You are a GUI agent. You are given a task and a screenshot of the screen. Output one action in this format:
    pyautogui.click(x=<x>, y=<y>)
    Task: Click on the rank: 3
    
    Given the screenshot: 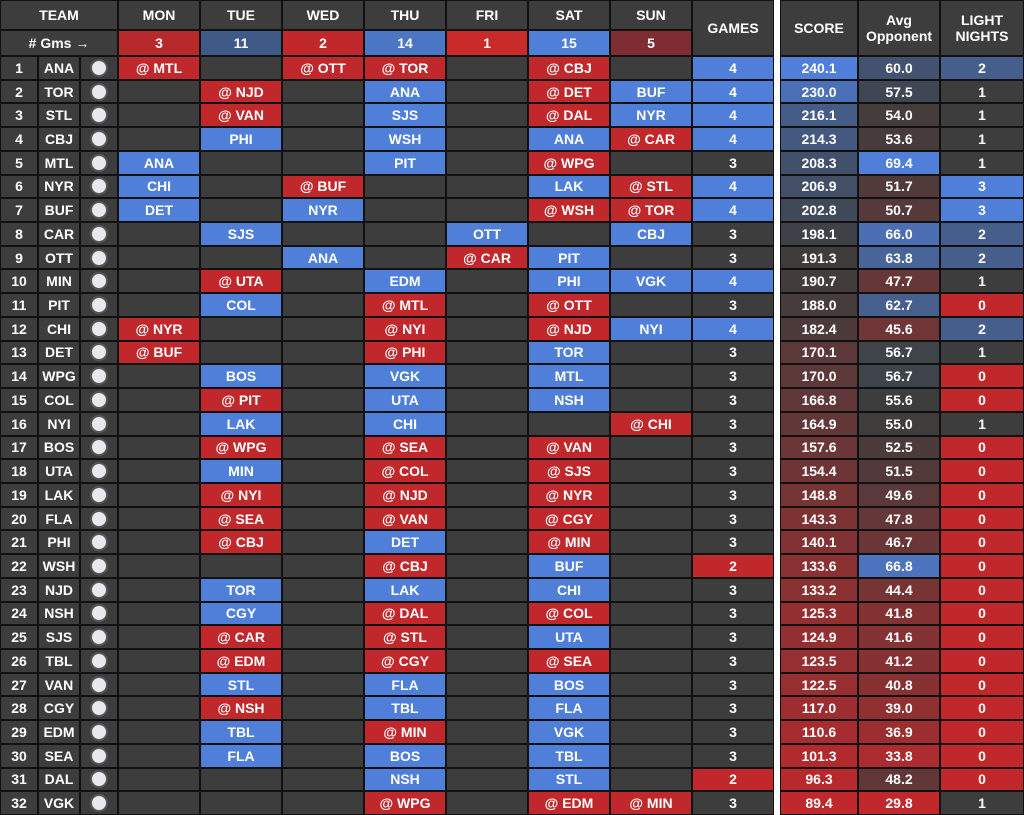 What is the action you would take?
    pyautogui.click(x=19, y=115)
    